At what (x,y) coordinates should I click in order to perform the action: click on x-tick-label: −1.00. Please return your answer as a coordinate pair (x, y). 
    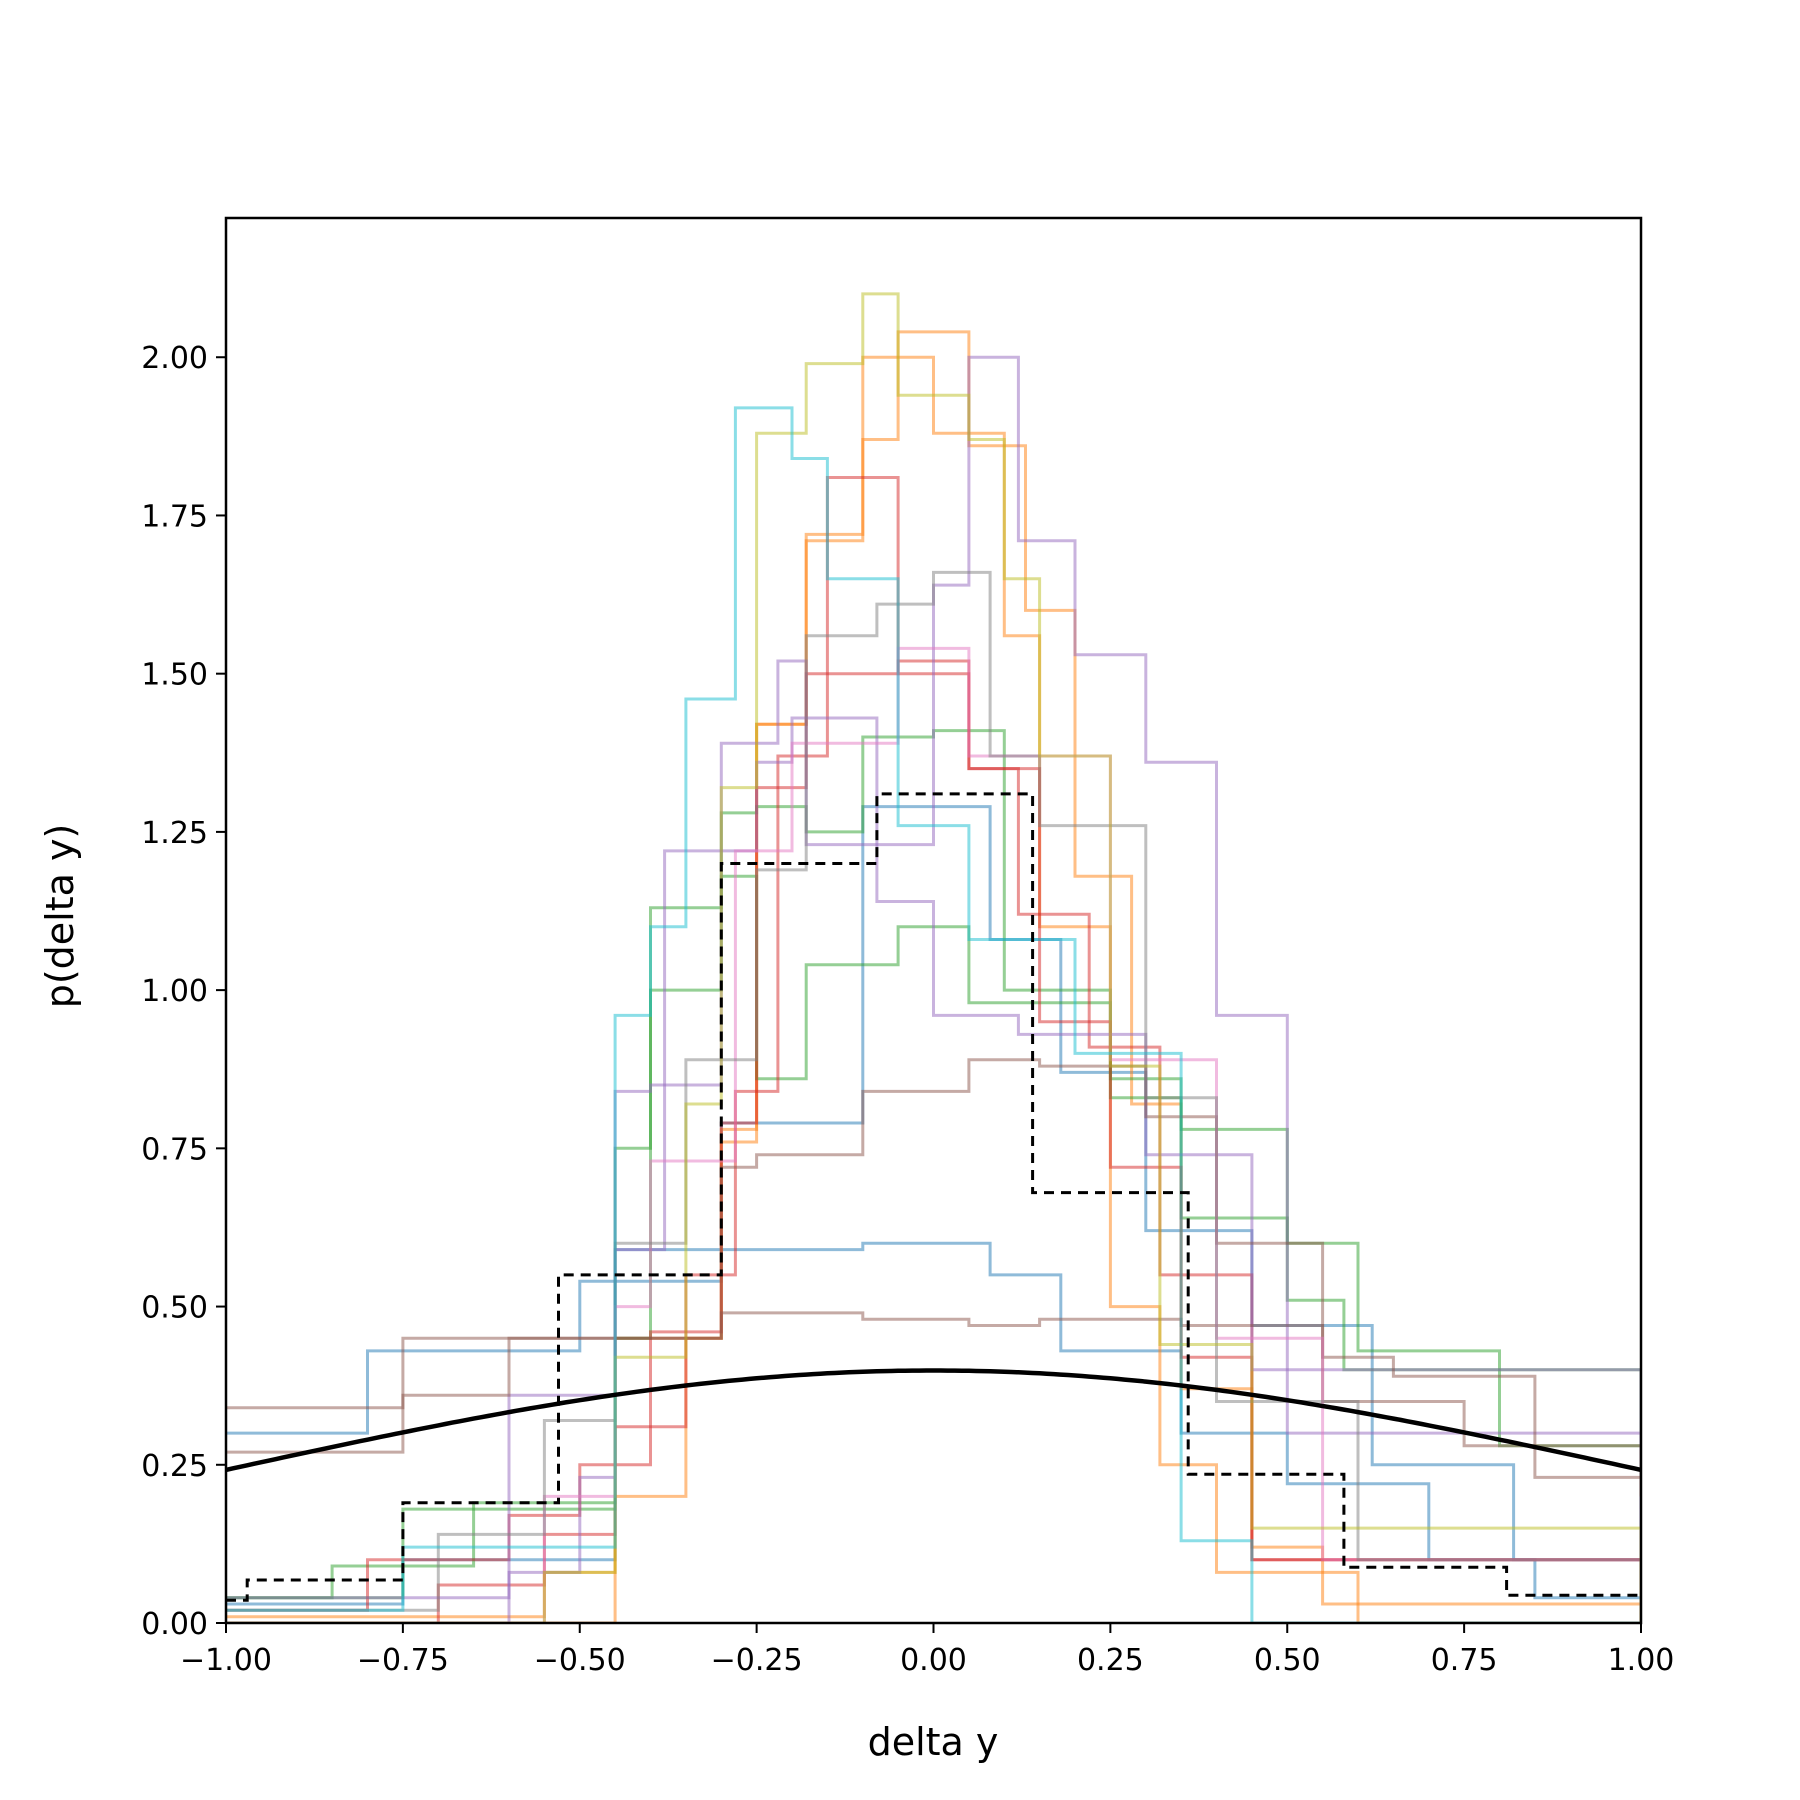
    Looking at the image, I should click on (226, 1660).